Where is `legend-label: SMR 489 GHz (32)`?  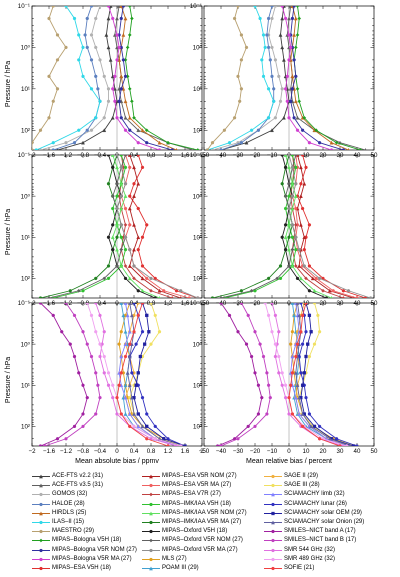
legend-label: SMR 489 GHz (32) is located at coordinates (310, 558).